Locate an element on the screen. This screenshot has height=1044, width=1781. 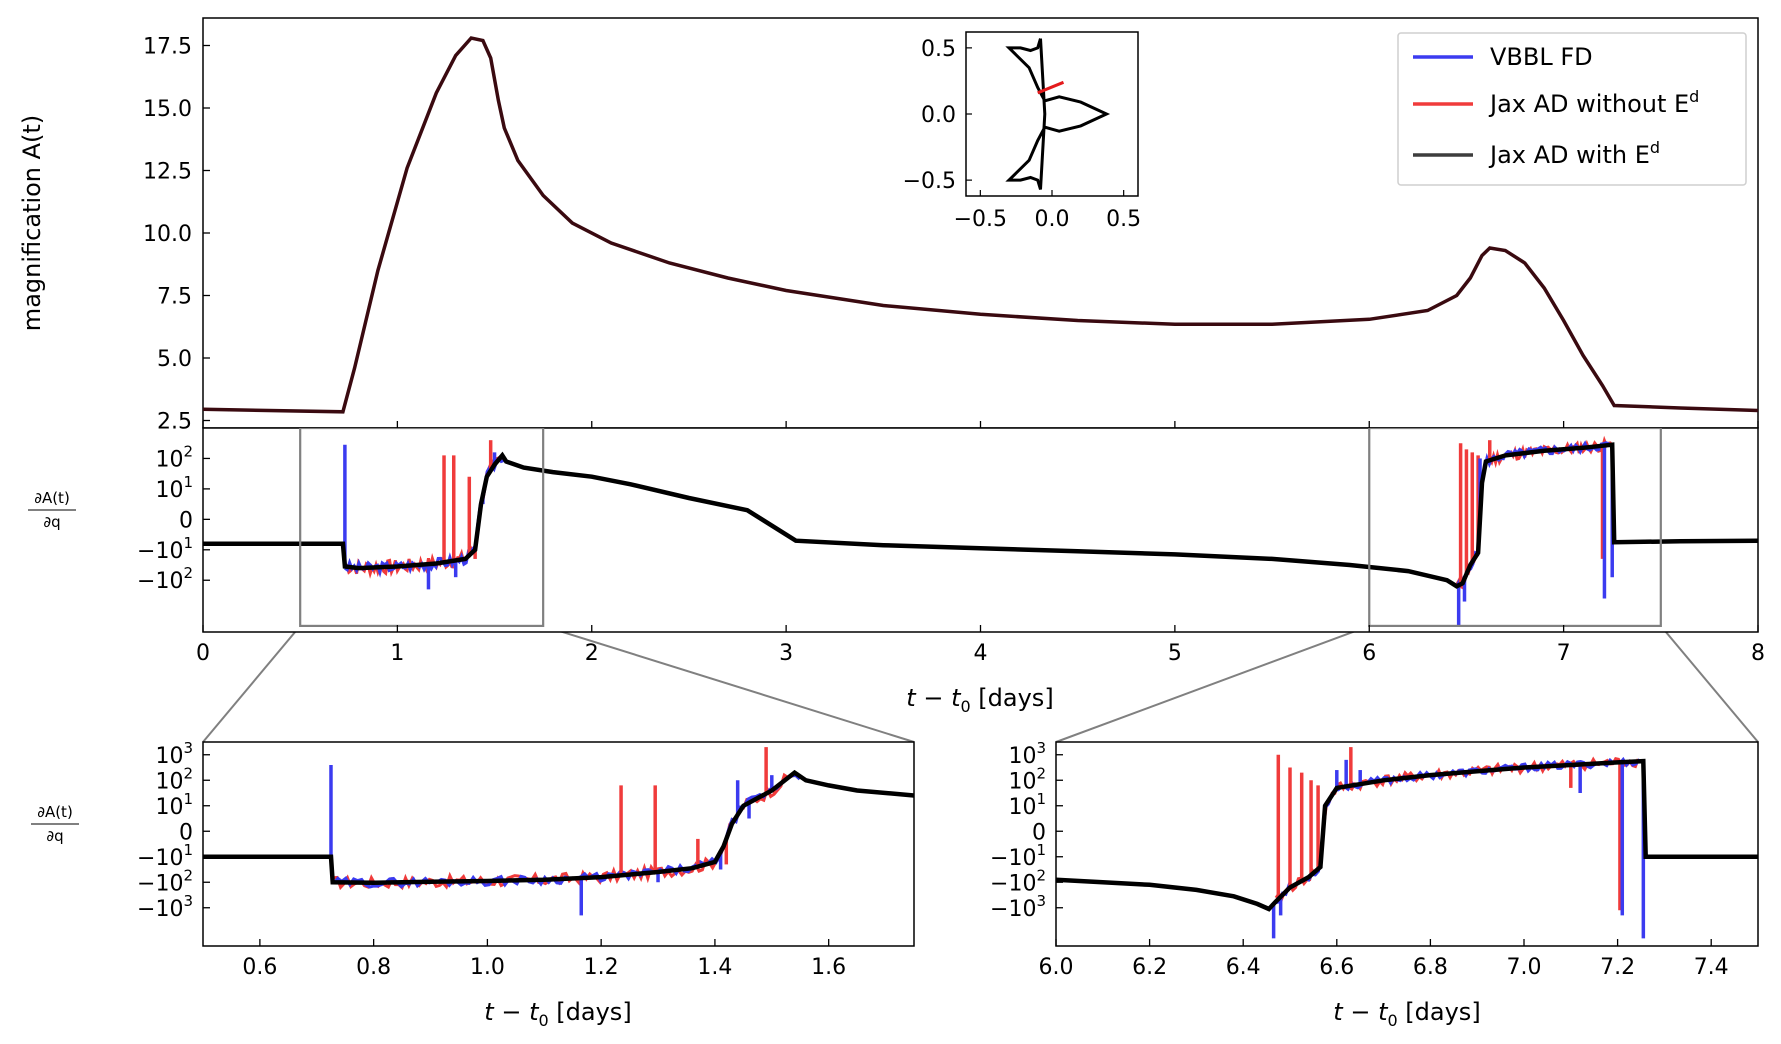
zr-xtick-label: 7.2 is located at coordinates (1617, 967).